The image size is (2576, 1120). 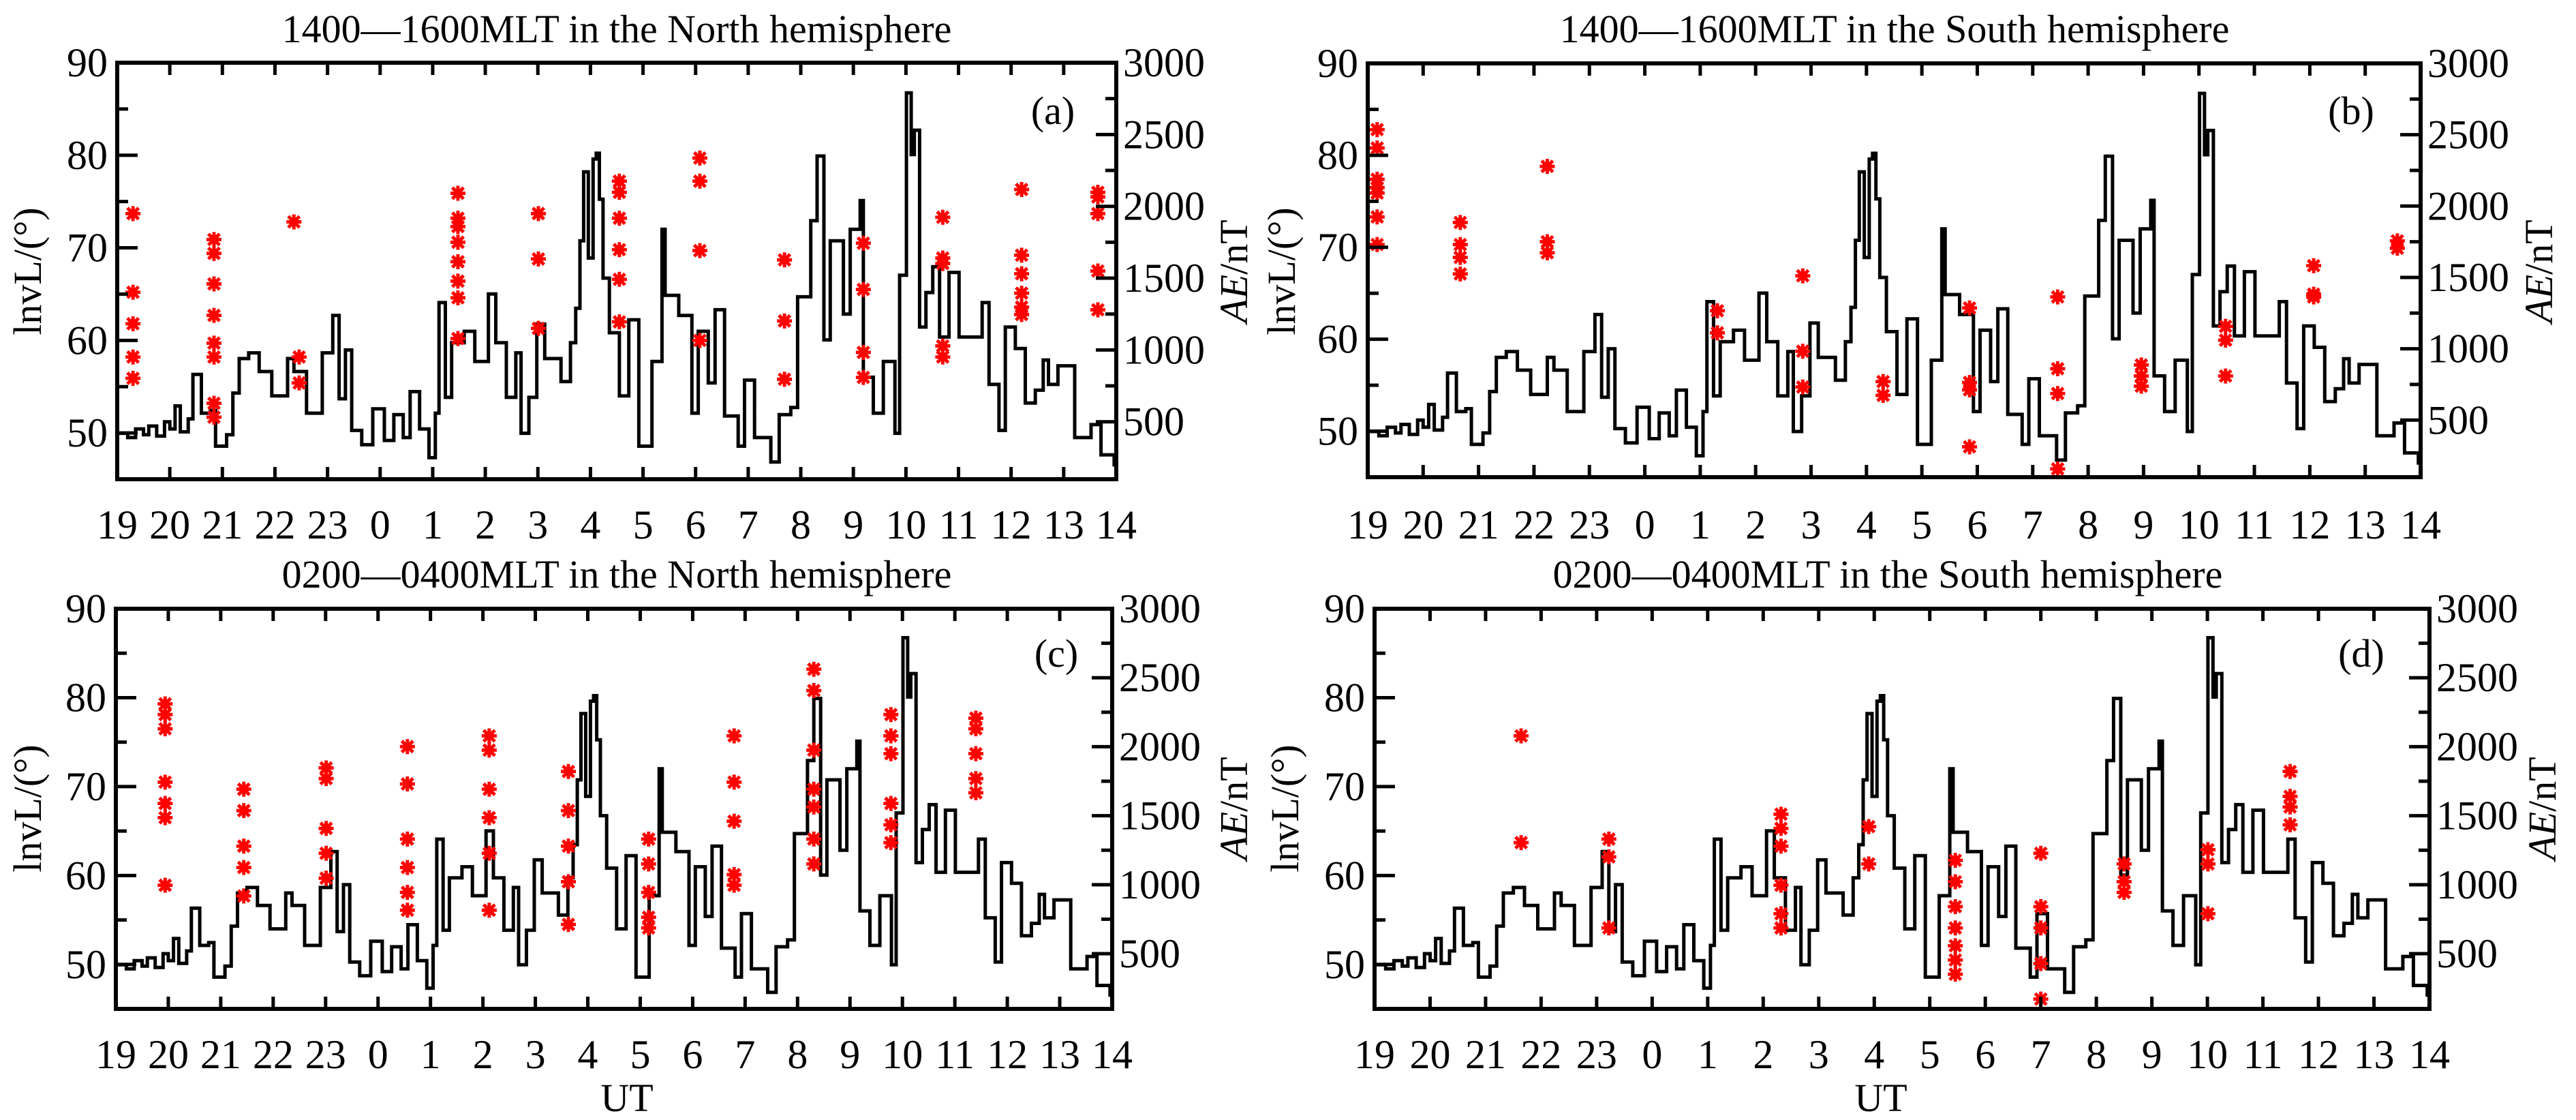 What do you see at coordinates (1895, 29) in the screenshot?
I see `panel-b-title: 1400—1600MLT in the South hemisphere` at bounding box center [1895, 29].